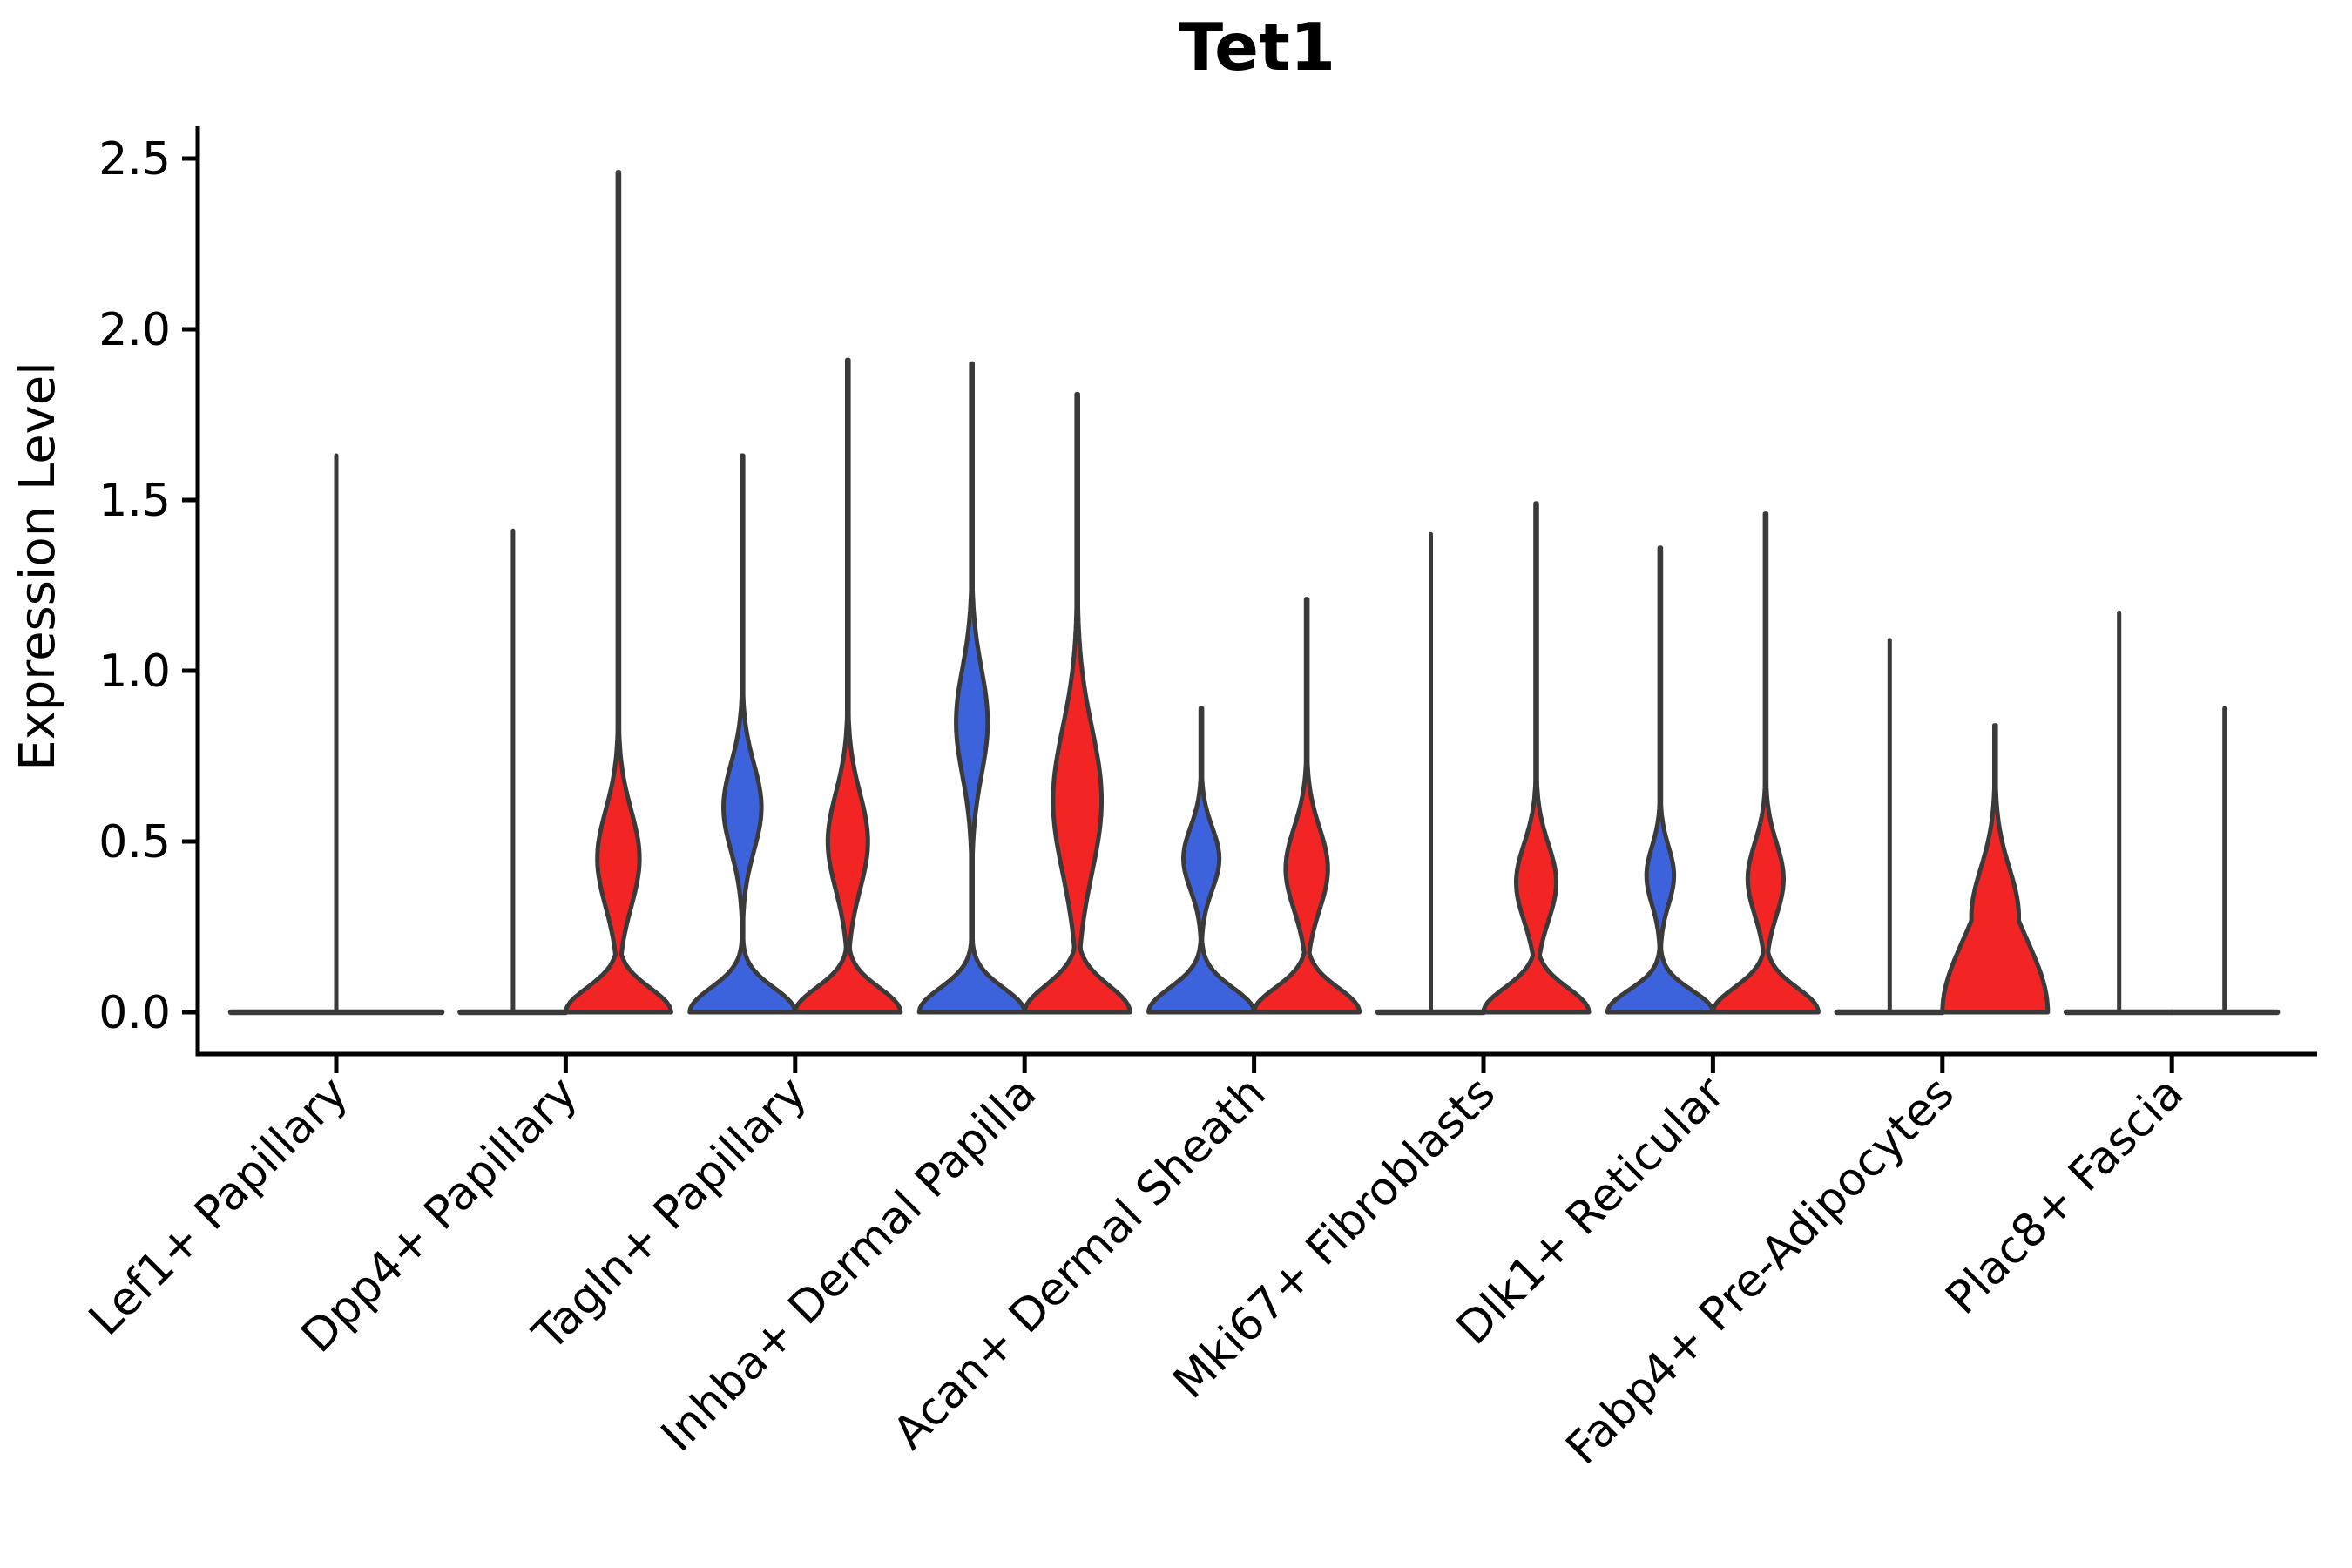 The width and height of the screenshot is (2352, 1568). Describe the element at coordinates (1307, 806) in the screenshot. I see `violin-4-right` at that location.